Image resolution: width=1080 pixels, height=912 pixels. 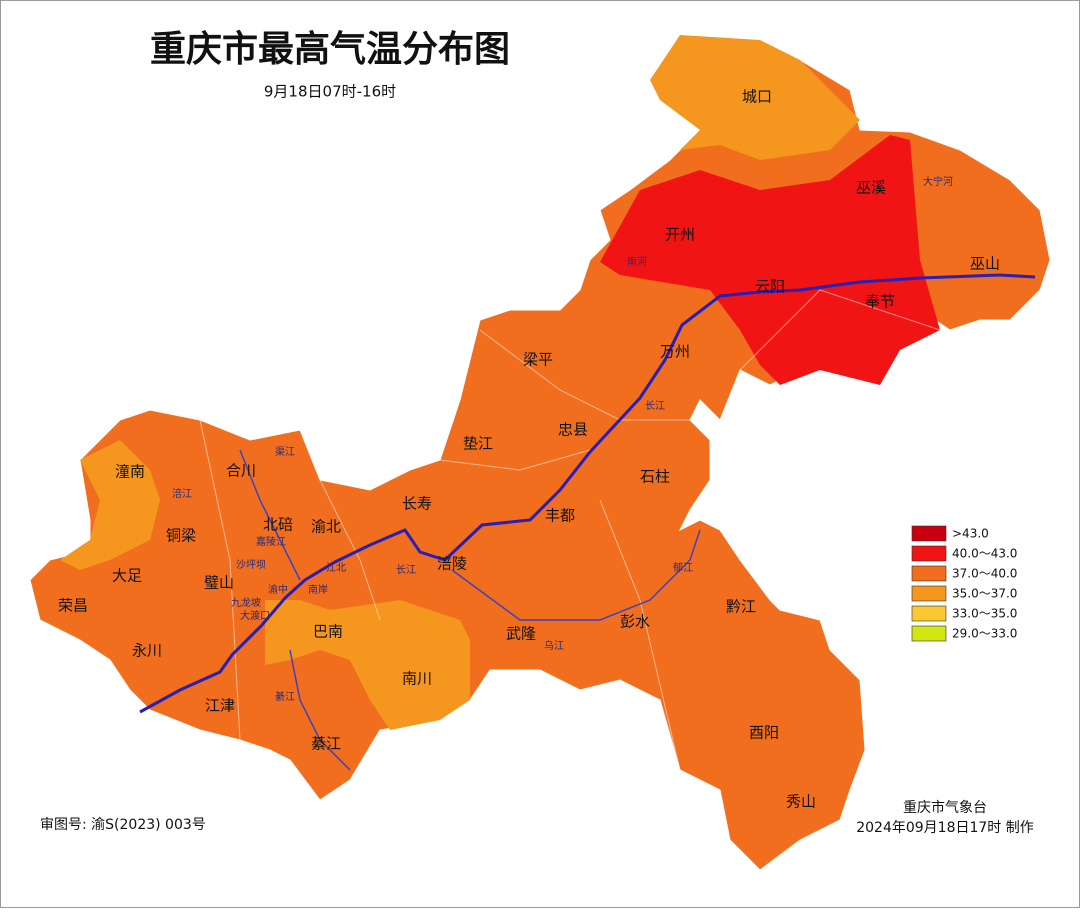 What do you see at coordinates (182, 493) in the screenshot?
I see `river-label: 涪江` at bounding box center [182, 493].